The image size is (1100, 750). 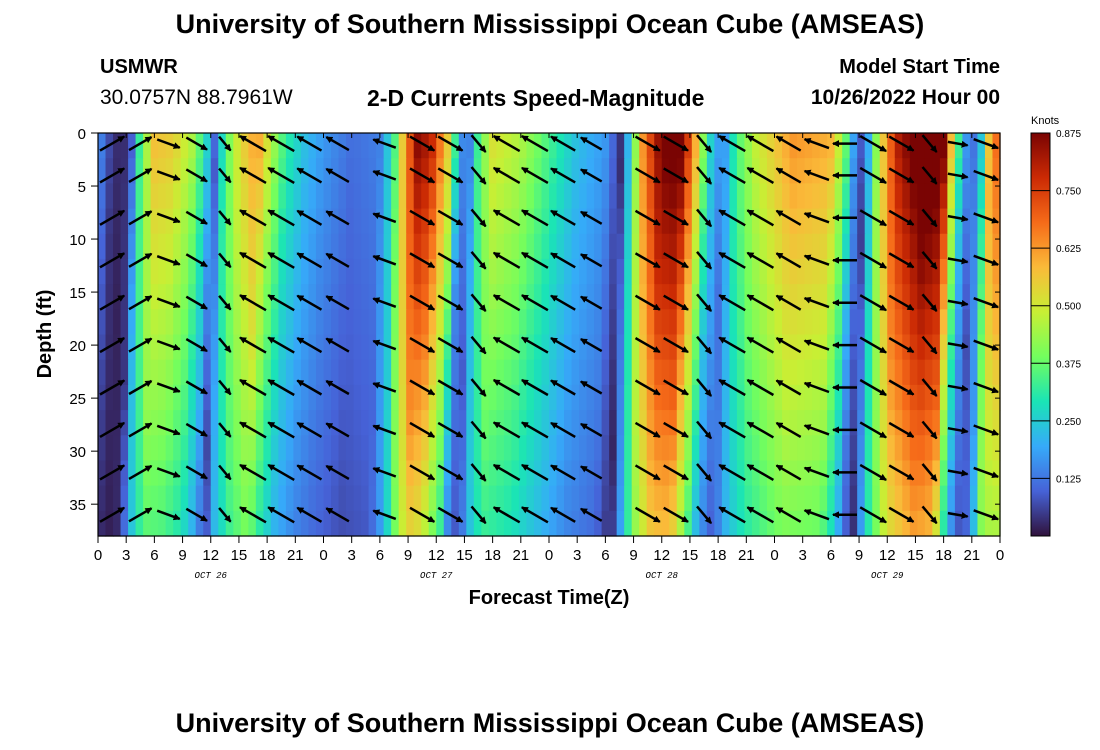 I want to click on y-tick-label: 15, so click(x=77, y=293).